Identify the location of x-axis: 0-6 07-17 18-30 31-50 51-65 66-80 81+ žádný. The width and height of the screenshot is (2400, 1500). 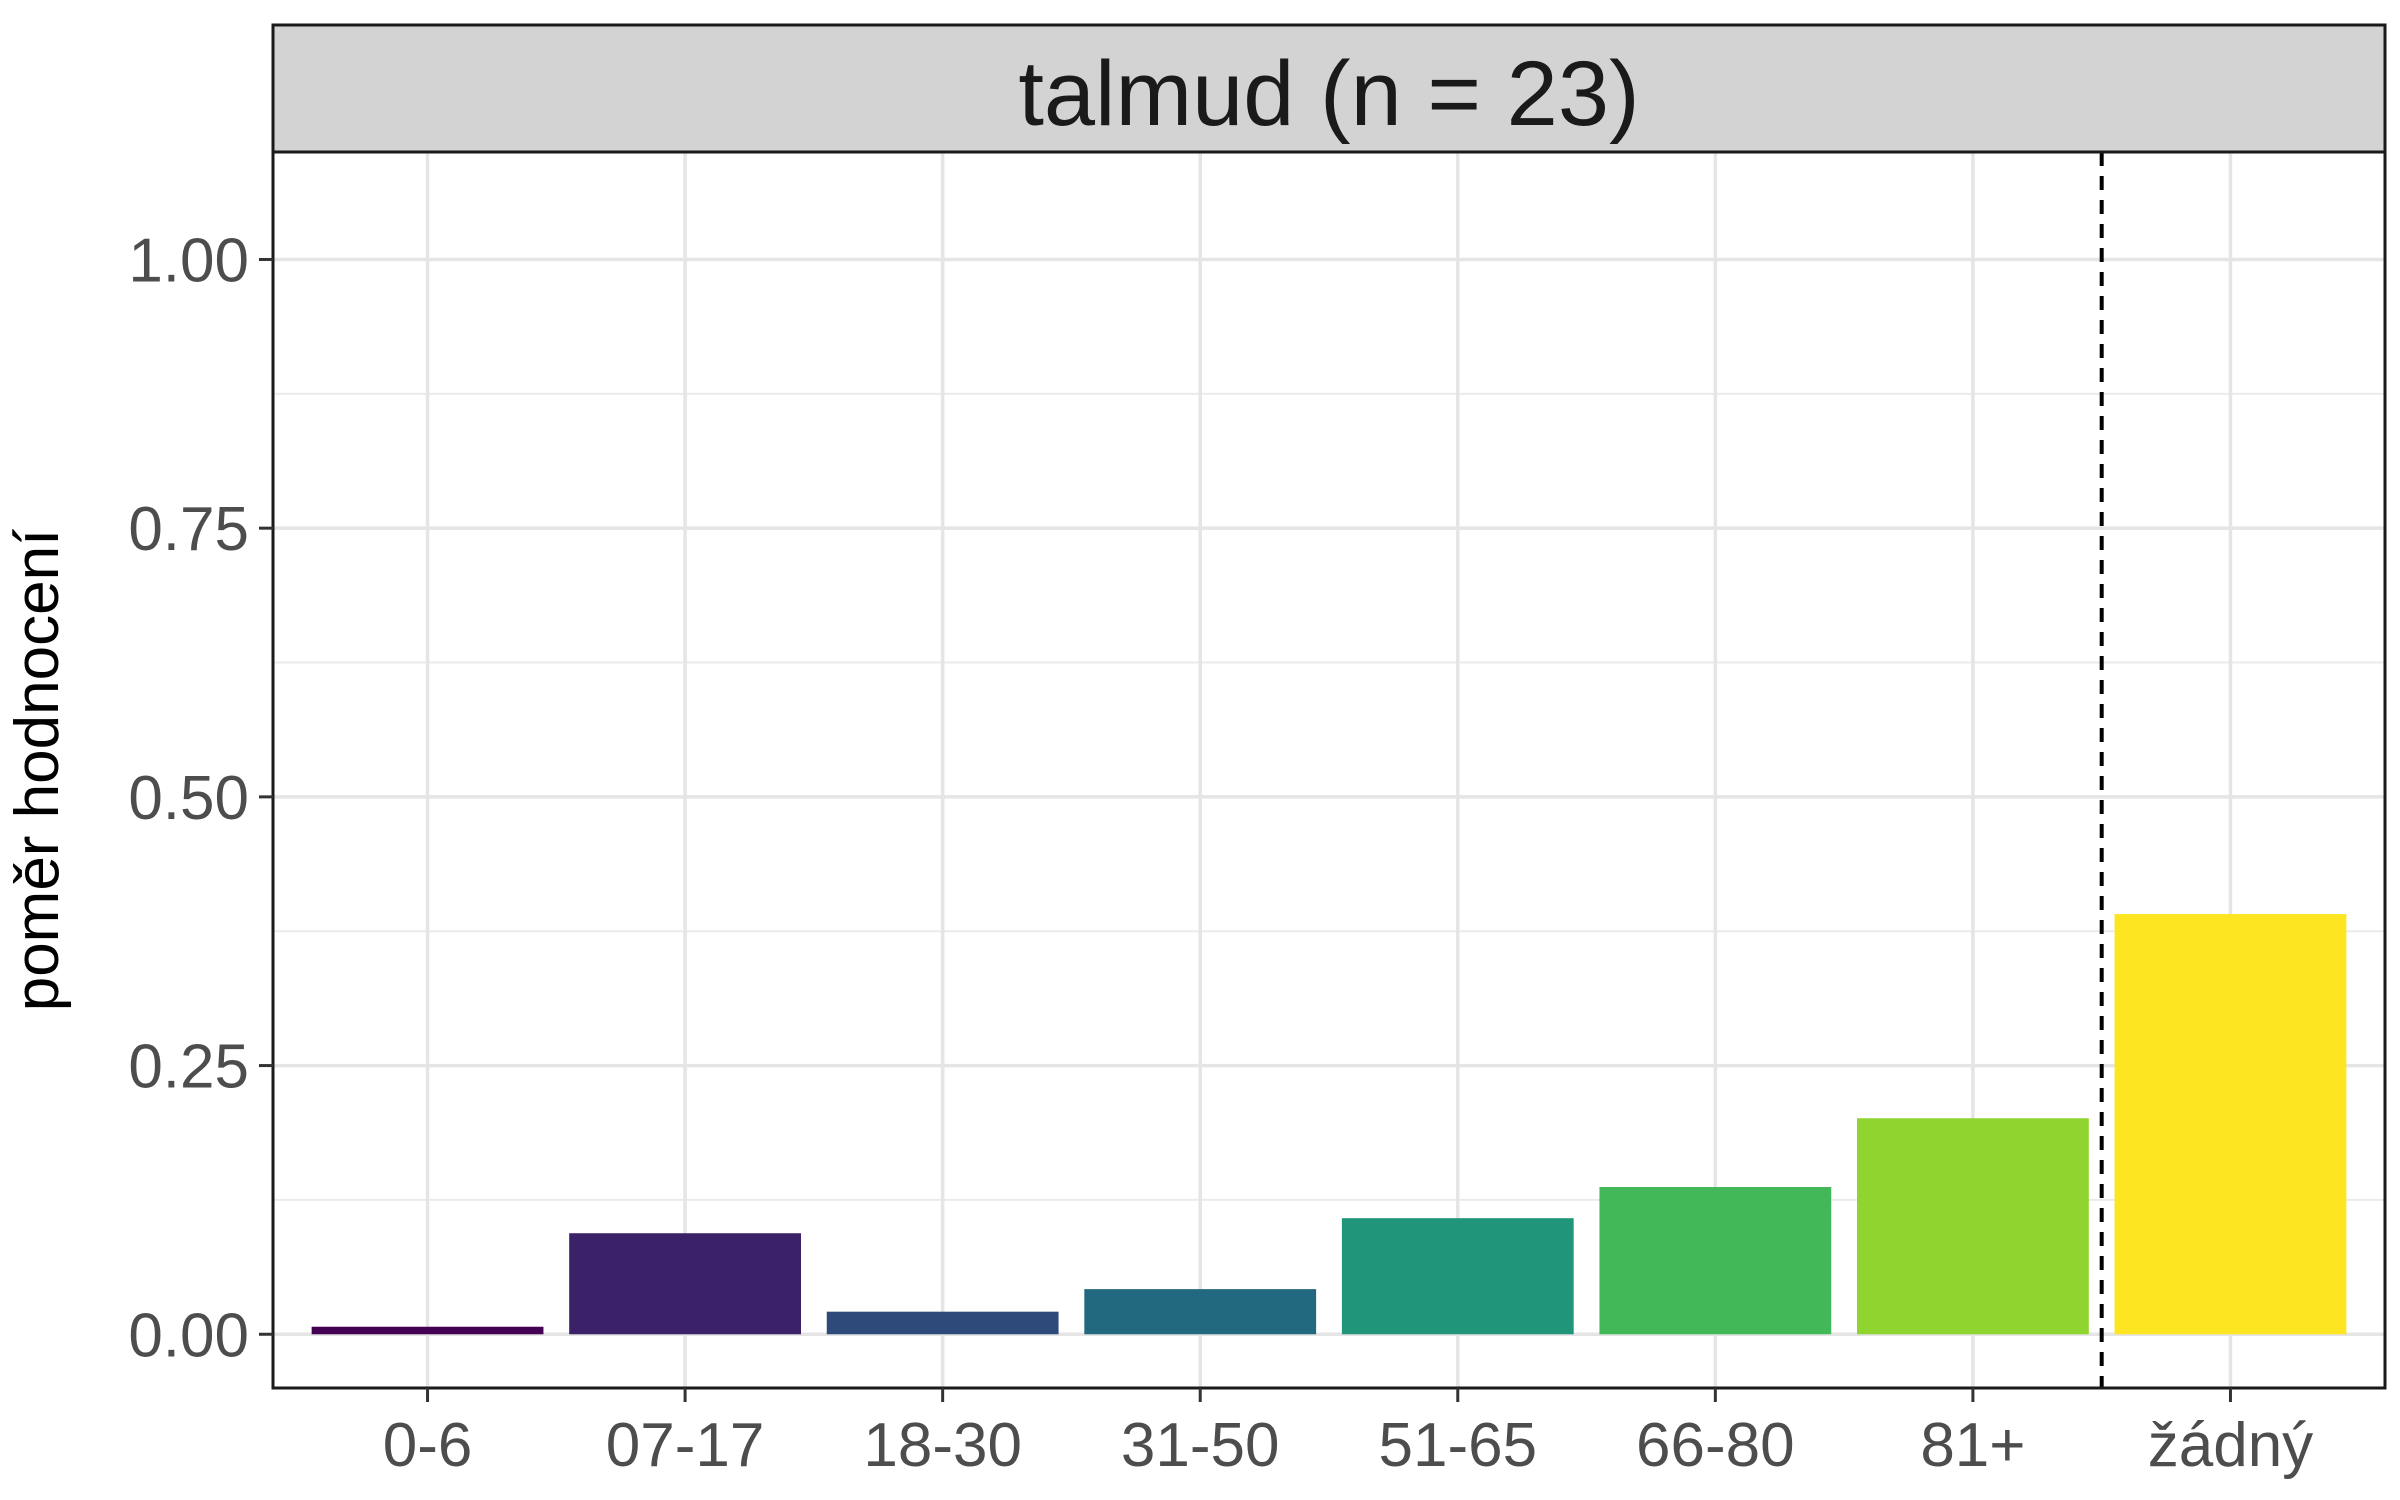
(1348, 1434).